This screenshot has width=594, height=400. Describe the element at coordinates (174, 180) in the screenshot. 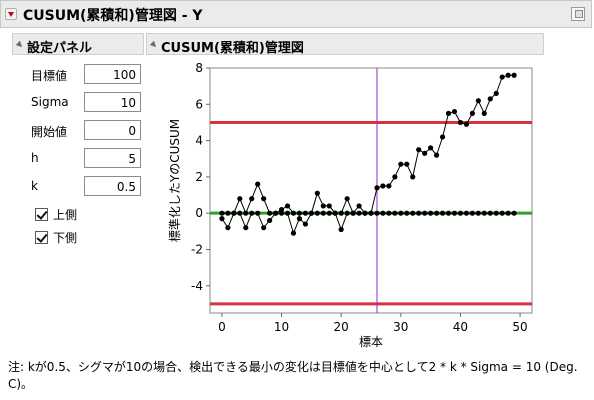

I see `y-axis-label: 標準化したYのCUSUM` at that location.